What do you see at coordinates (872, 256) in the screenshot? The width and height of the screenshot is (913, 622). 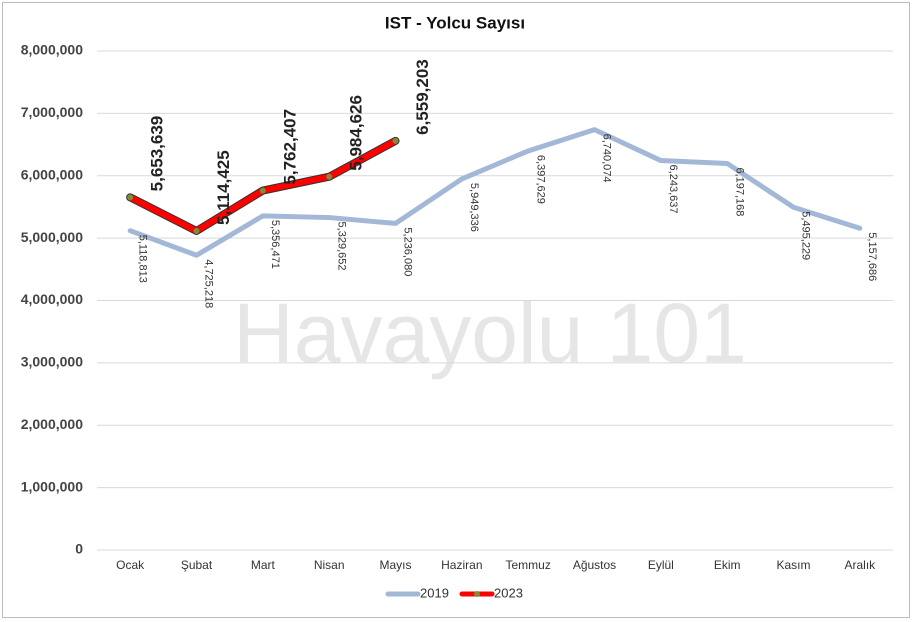 I see `data-label: 5,157,686` at bounding box center [872, 256].